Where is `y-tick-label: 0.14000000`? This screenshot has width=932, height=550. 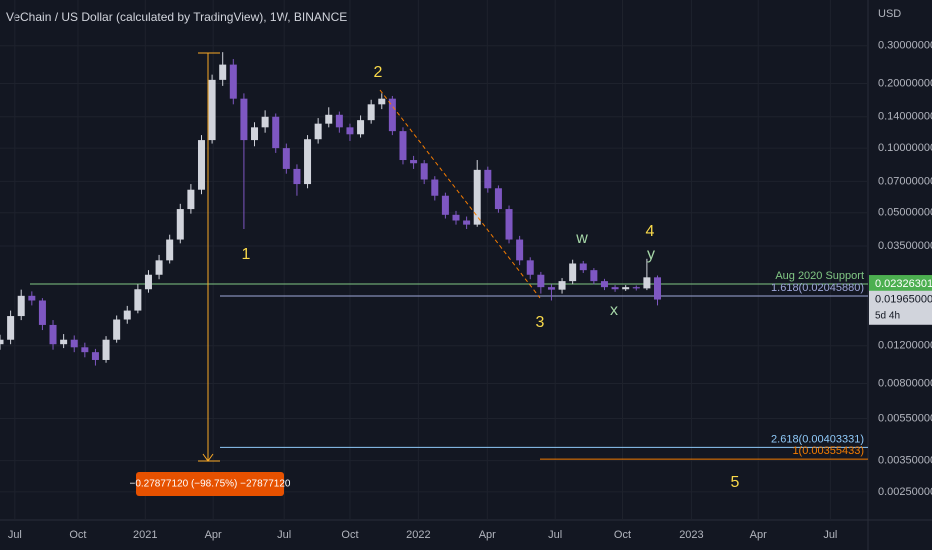
y-tick-label: 0.14000000 is located at coordinates (905, 117).